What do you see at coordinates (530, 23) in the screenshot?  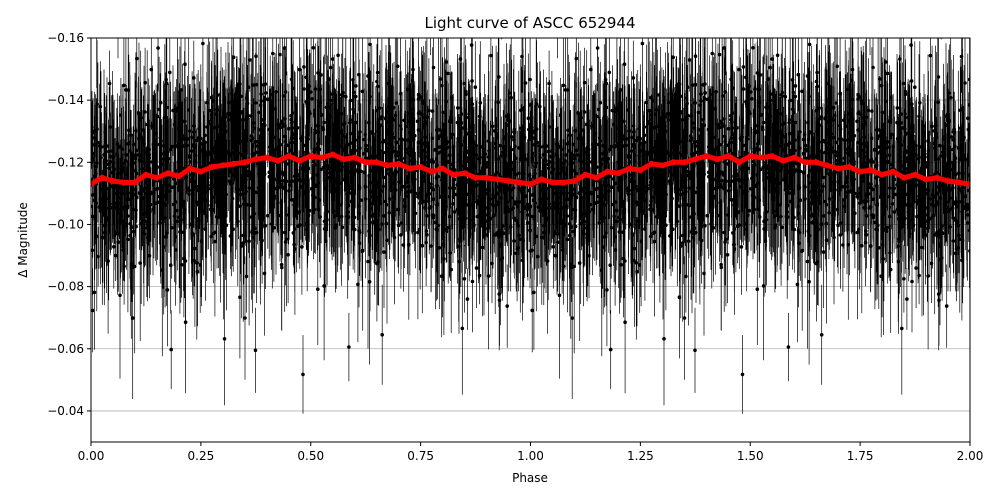 I see `chart-title: Light curve of ASCC 652944` at bounding box center [530, 23].